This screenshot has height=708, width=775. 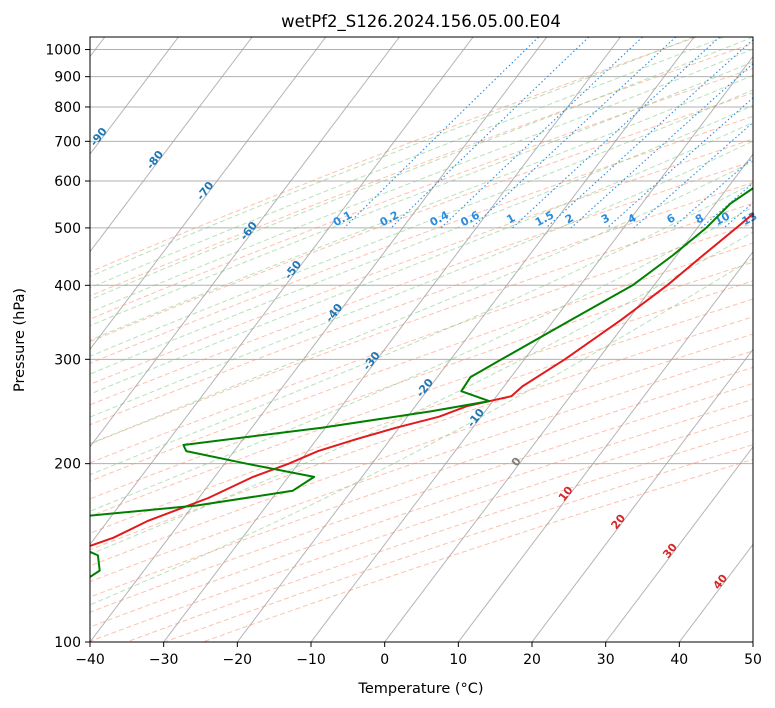 I want to click on y-tick-label: 500, so click(x=67, y=229).